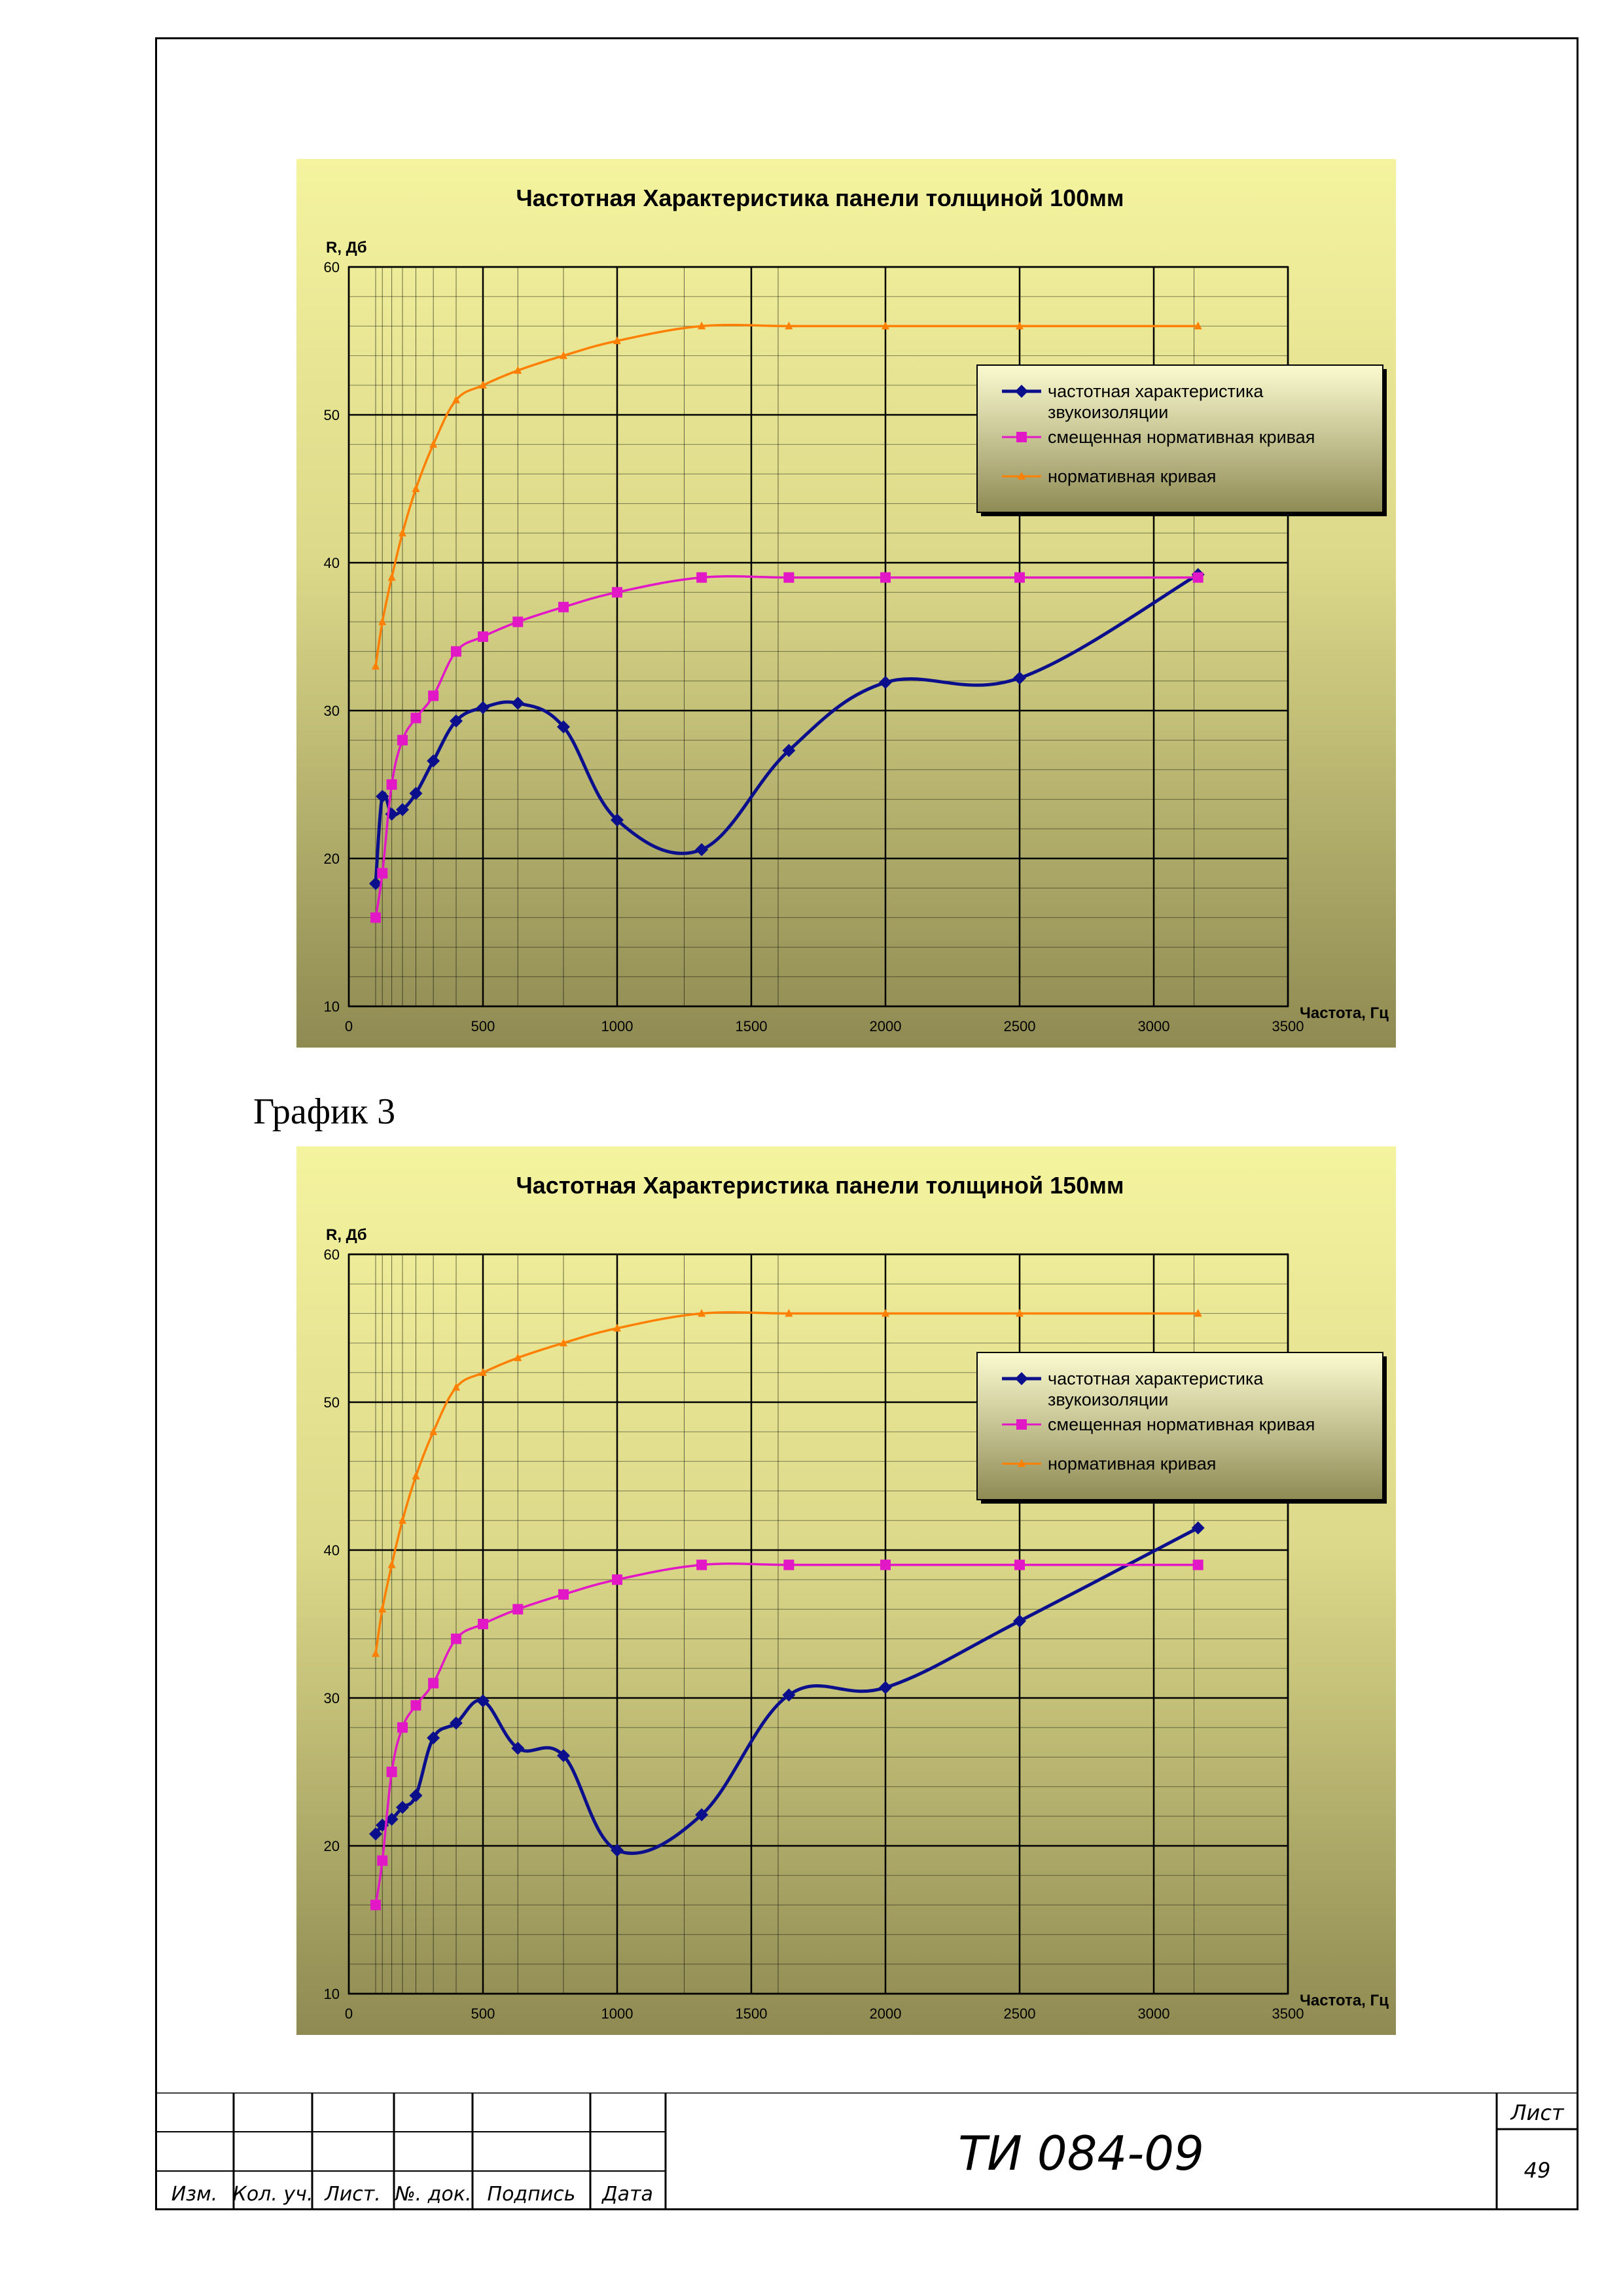 The width and height of the screenshot is (1623, 2296). Describe the element at coordinates (1108, 412) in the screenshot. I see `legend-label-1-cont: звукоизоляции` at that location.